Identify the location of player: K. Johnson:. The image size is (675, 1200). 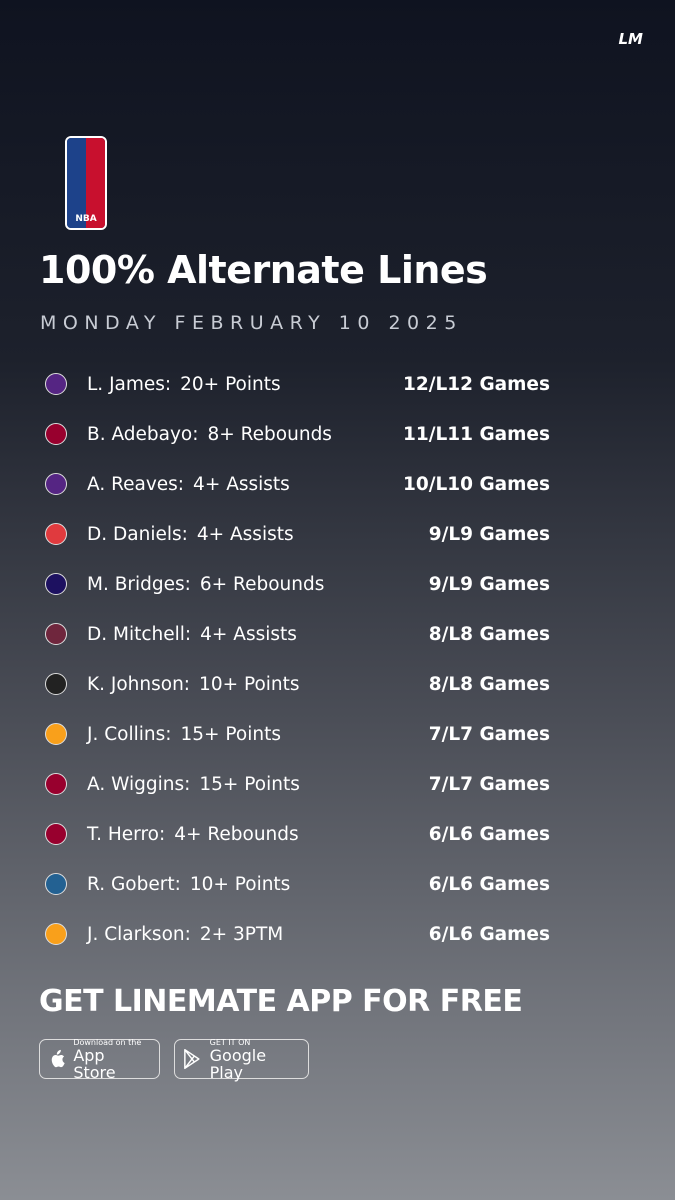
(139, 684).